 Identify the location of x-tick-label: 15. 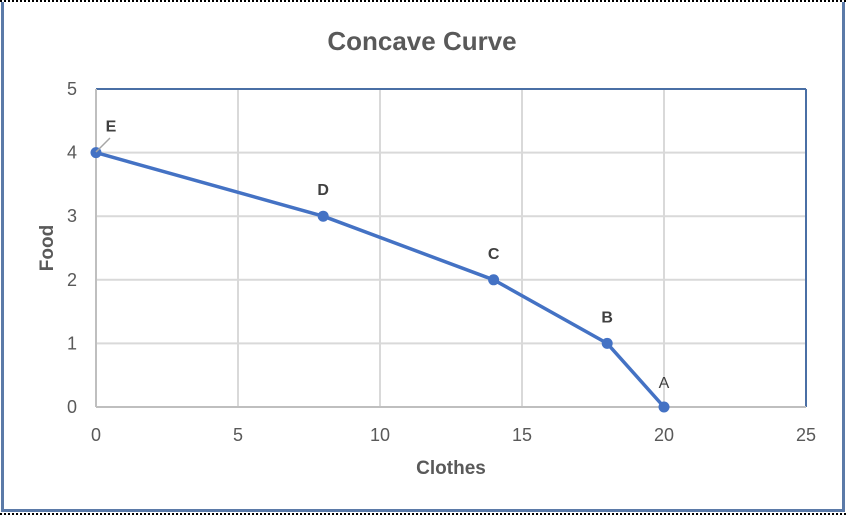
(522, 435).